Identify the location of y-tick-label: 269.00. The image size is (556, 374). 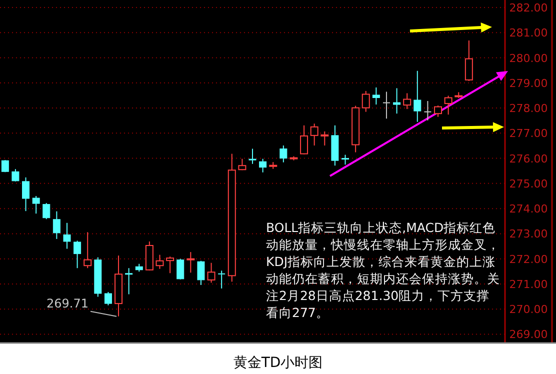
(528, 335).